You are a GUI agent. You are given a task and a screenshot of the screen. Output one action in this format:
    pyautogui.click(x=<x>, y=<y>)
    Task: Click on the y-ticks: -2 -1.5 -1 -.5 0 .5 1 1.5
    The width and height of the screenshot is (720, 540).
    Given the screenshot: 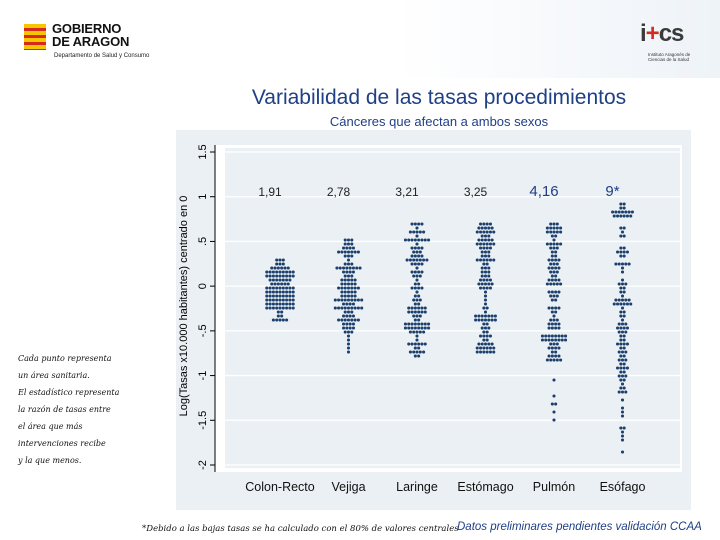 What is the action you would take?
    pyautogui.click(x=206, y=307)
    